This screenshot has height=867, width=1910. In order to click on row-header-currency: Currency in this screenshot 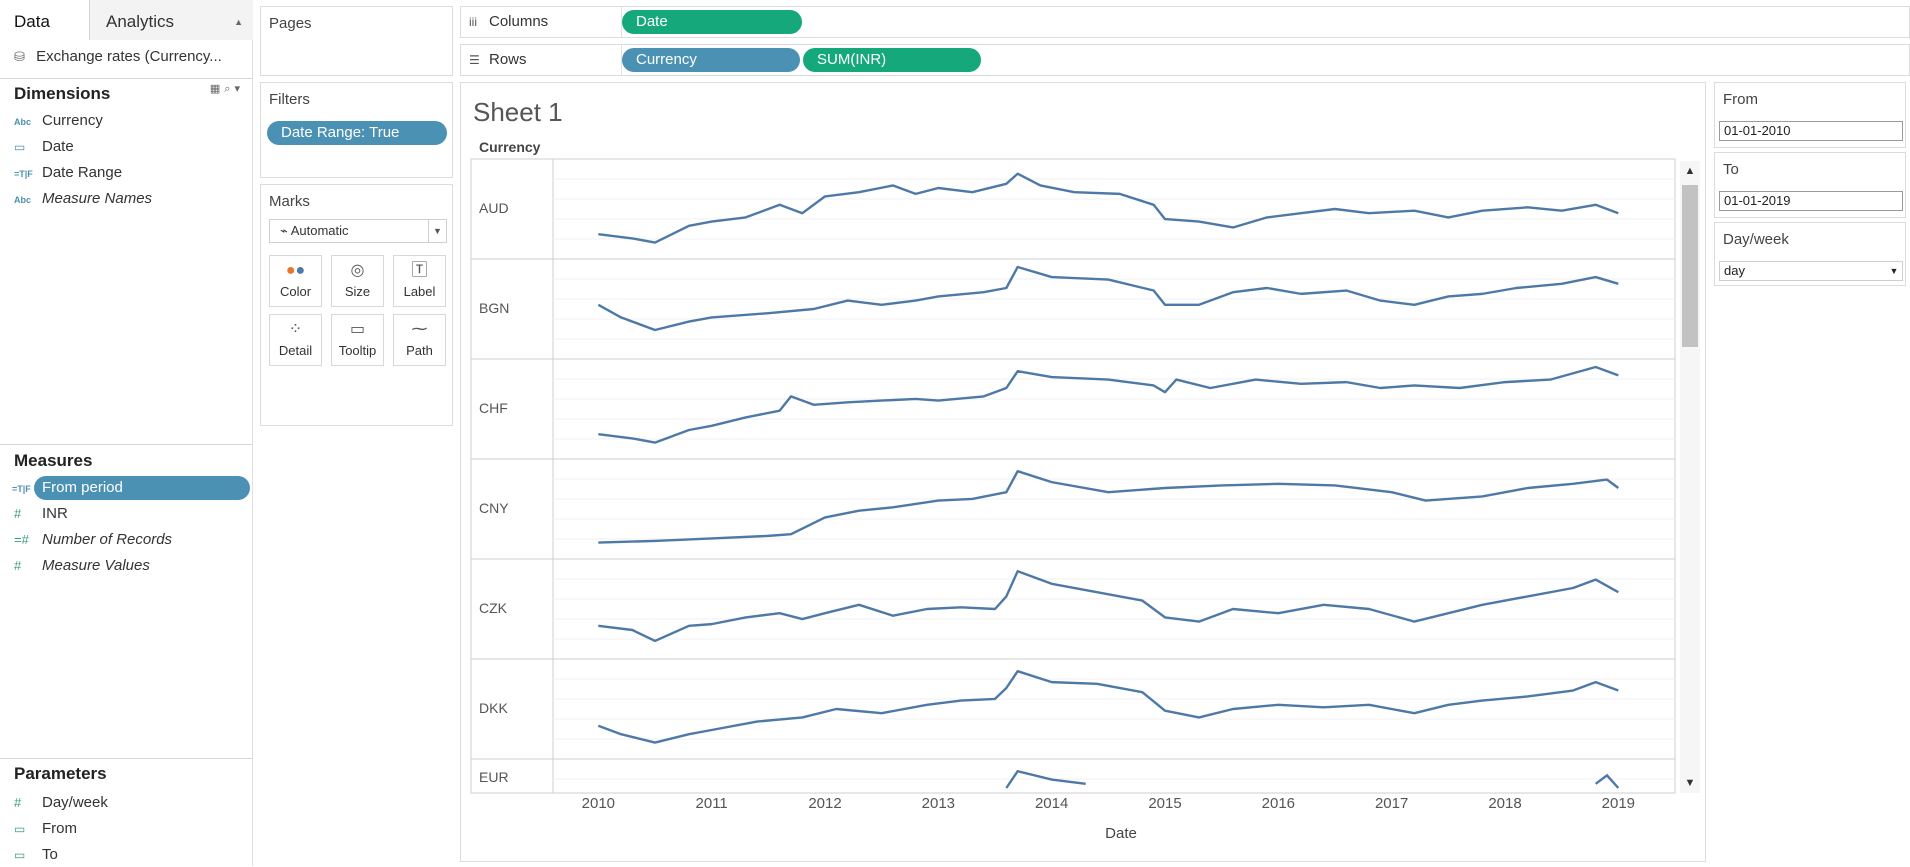, I will do `click(510, 147)`.